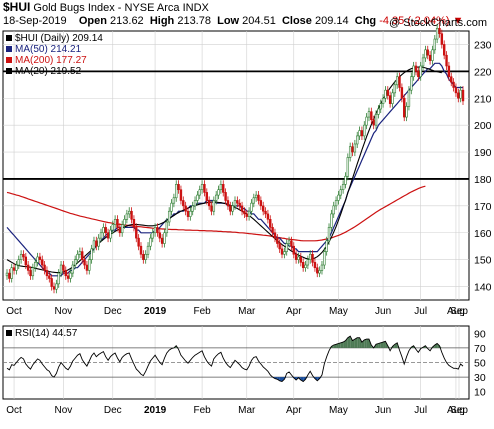  Describe the element at coordinates (235, 359) in the screenshot. I see `rsi-line` at that location.